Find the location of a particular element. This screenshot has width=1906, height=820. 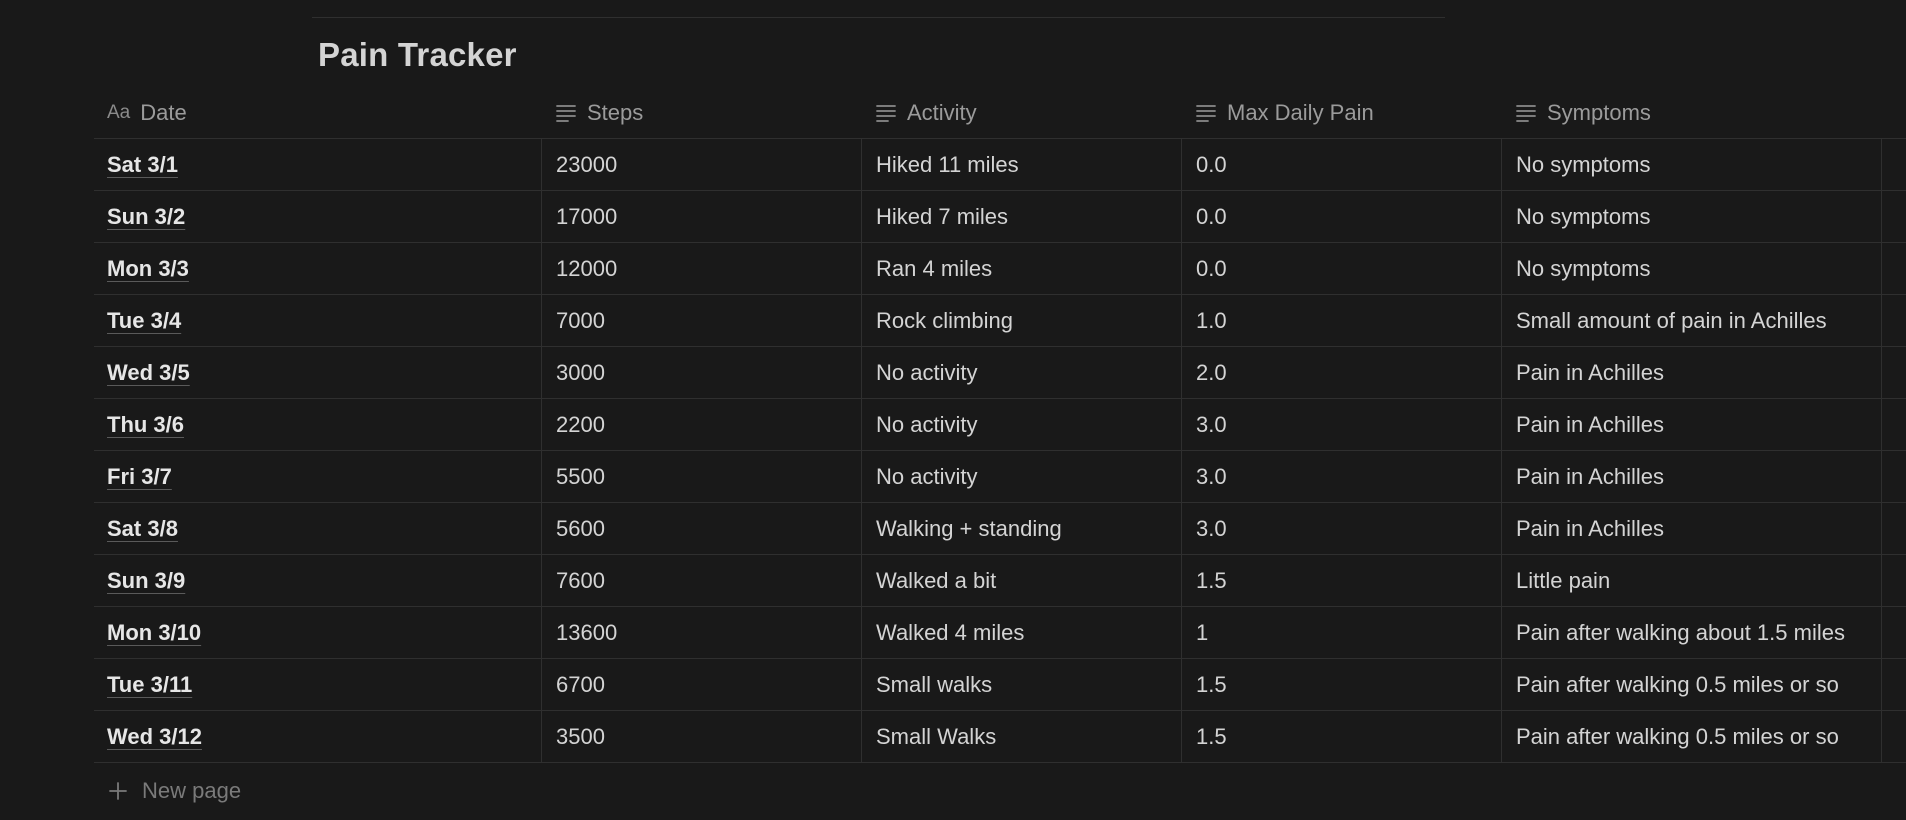

date-cell-text: Wed 3/5 is located at coordinates (148, 372).